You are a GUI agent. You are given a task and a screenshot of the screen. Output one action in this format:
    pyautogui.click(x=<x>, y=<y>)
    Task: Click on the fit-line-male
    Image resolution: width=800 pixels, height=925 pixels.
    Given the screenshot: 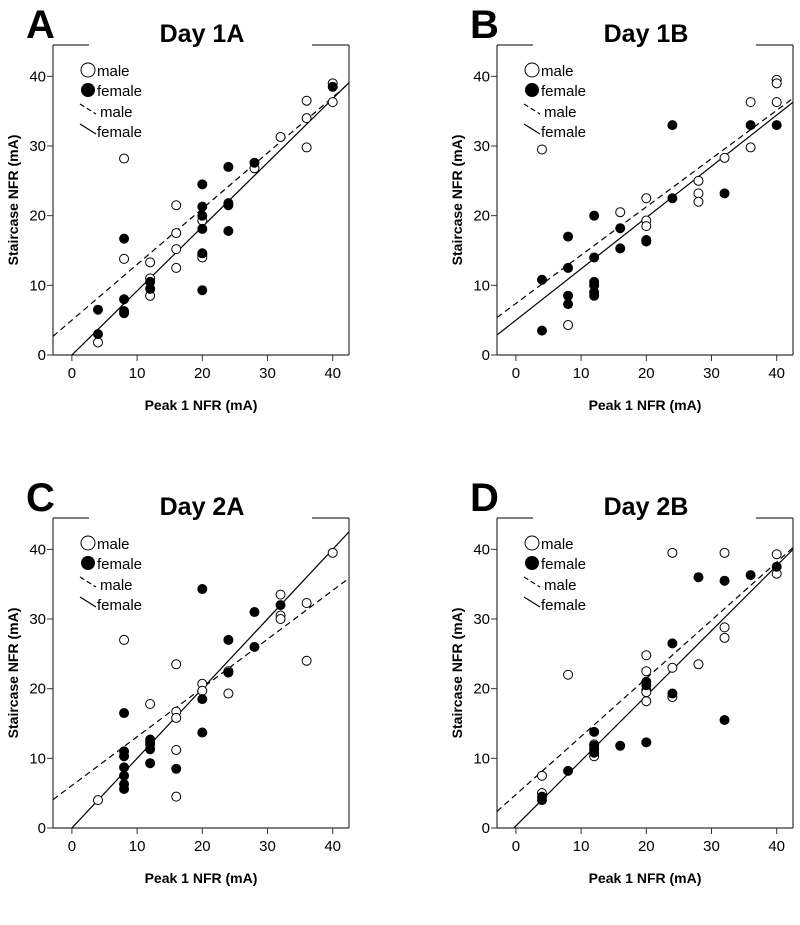 What is the action you would take?
    pyautogui.click(x=645, y=679)
    